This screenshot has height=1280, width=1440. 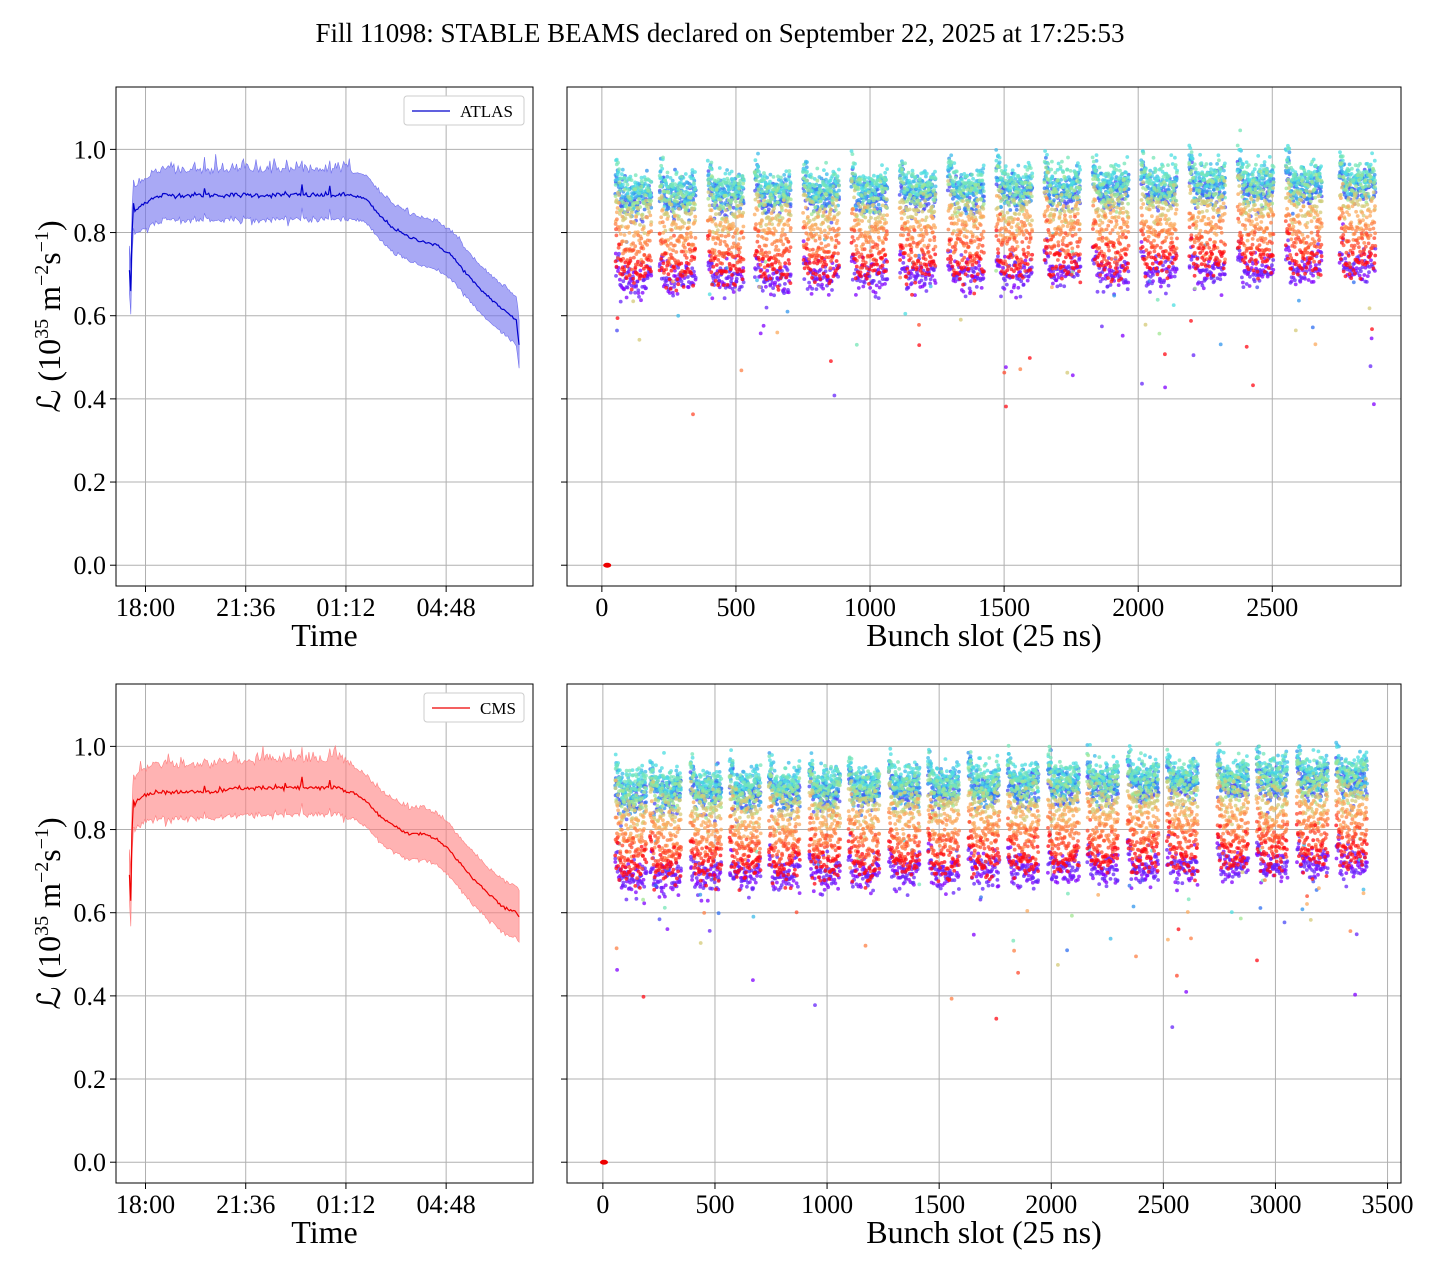 I want to click on y-tick-label: 1.0, so click(x=90, y=149).